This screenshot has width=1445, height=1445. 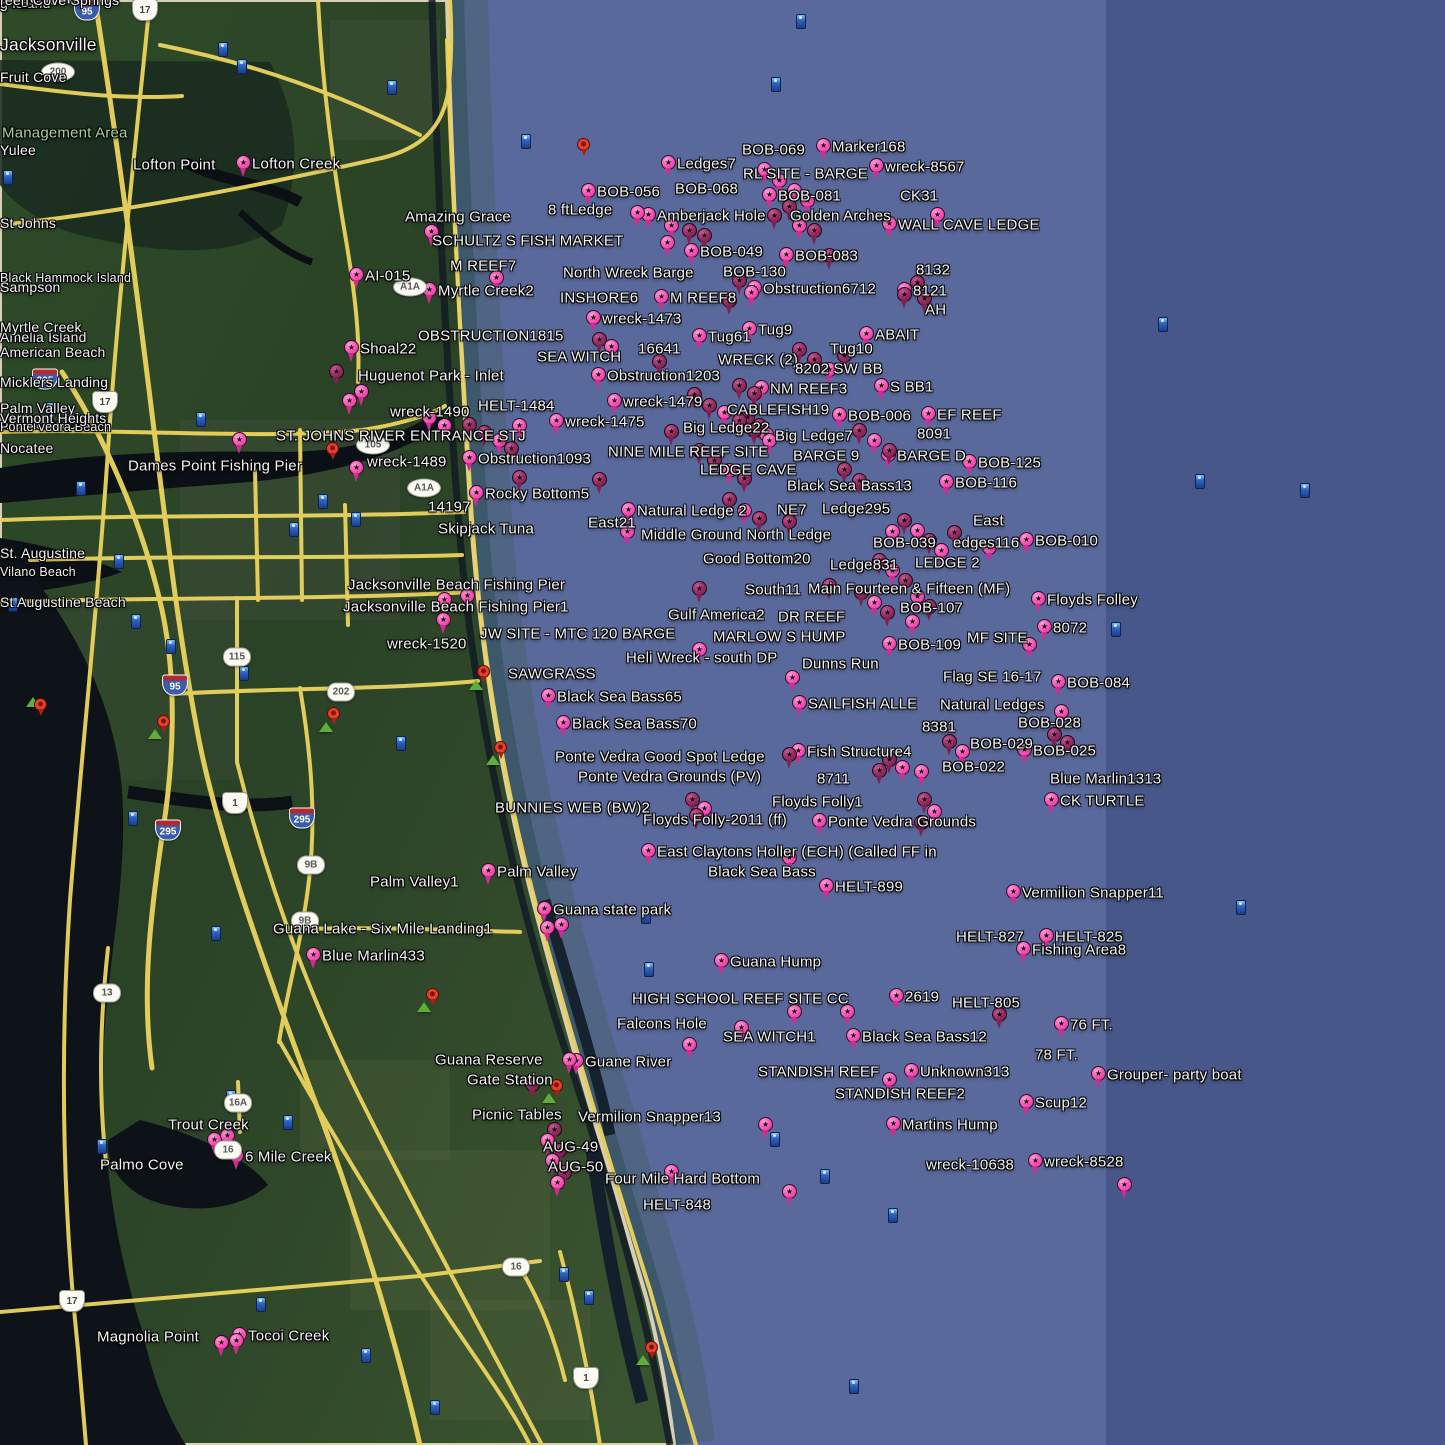 I want to click on site-label: Ledge295, so click(x=856, y=509).